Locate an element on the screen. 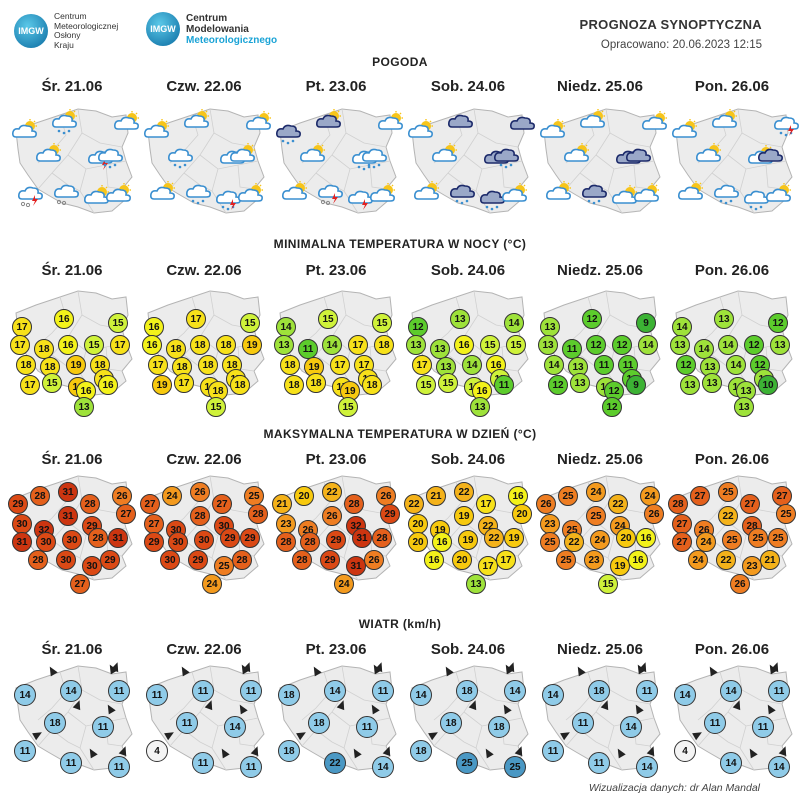  wind-map: 14 14 11 18 11 11 11 11 is located at coordinates (72, 720).